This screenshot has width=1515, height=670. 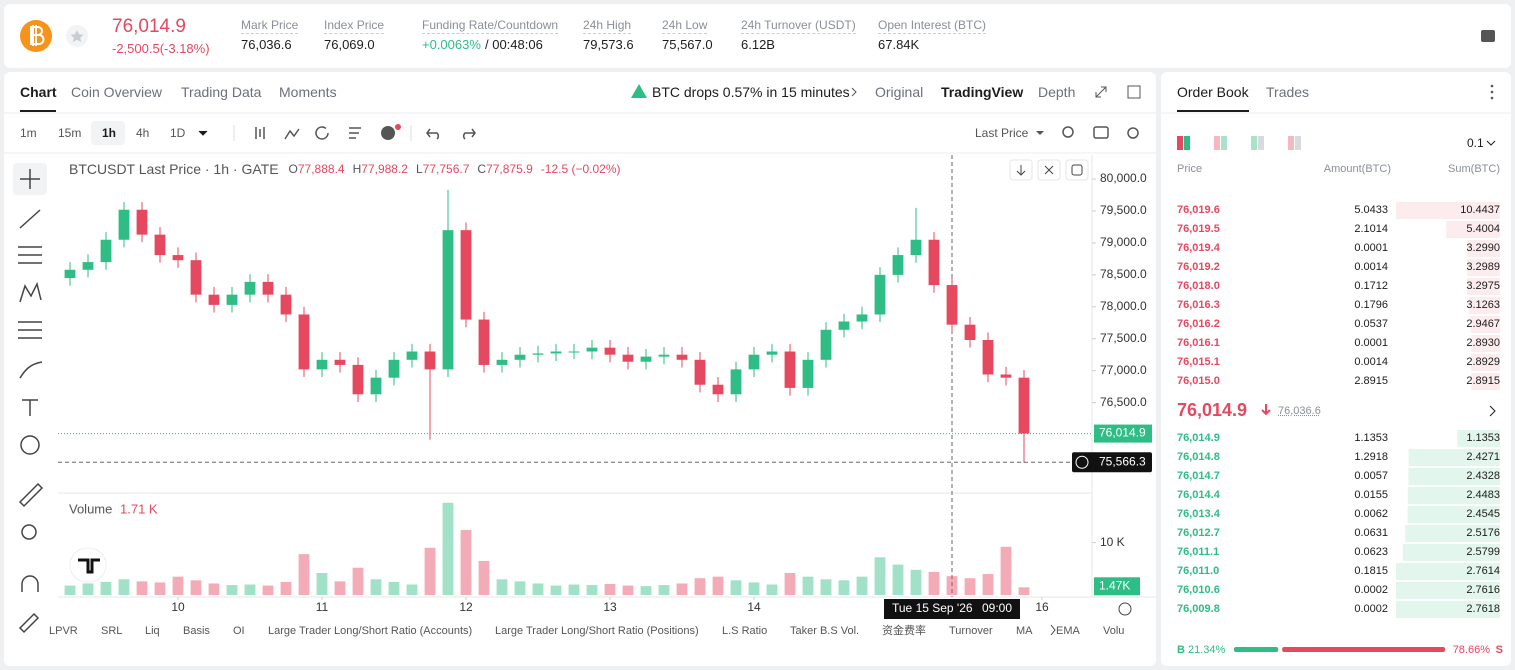 What do you see at coordinates (292, 134) in the screenshot?
I see `indicator-button` at bounding box center [292, 134].